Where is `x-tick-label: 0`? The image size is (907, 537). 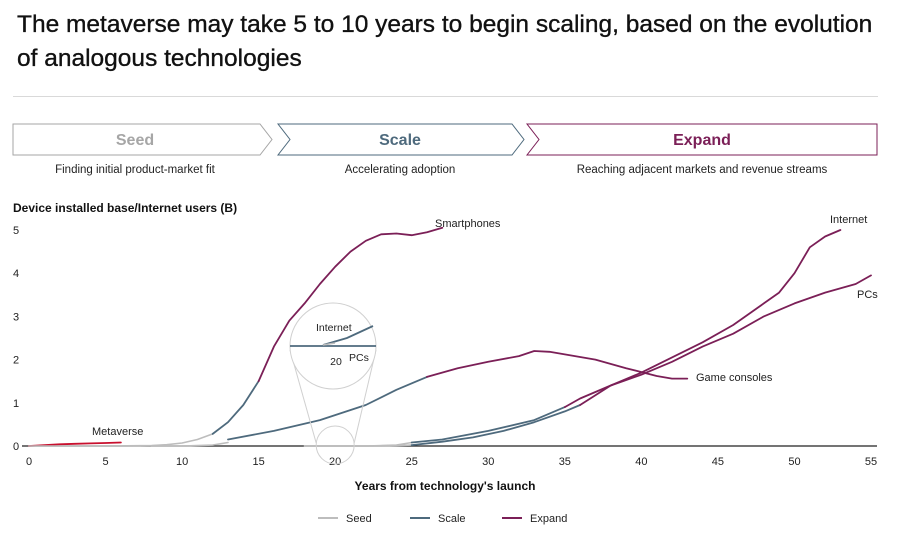
x-tick-label: 0 is located at coordinates (29, 462).